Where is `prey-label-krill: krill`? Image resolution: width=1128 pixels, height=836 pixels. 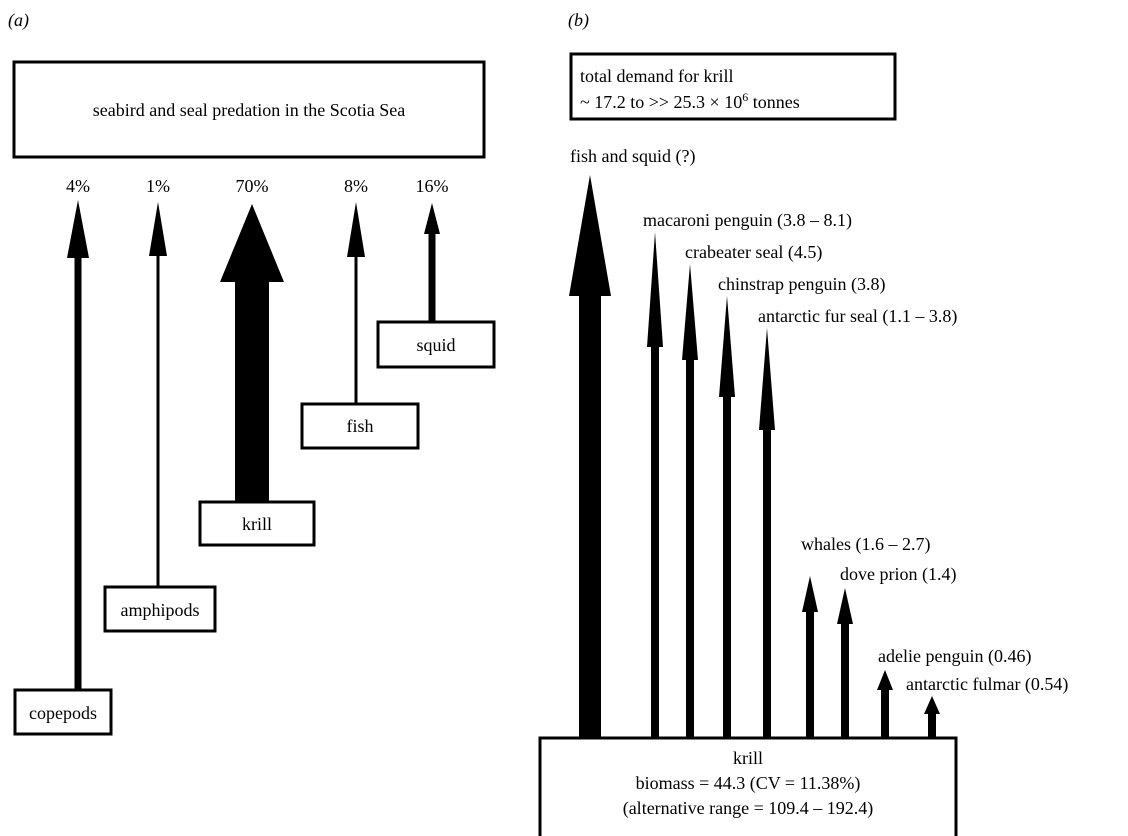 prey-label-krill: krill is located at coordinates (257, 524).